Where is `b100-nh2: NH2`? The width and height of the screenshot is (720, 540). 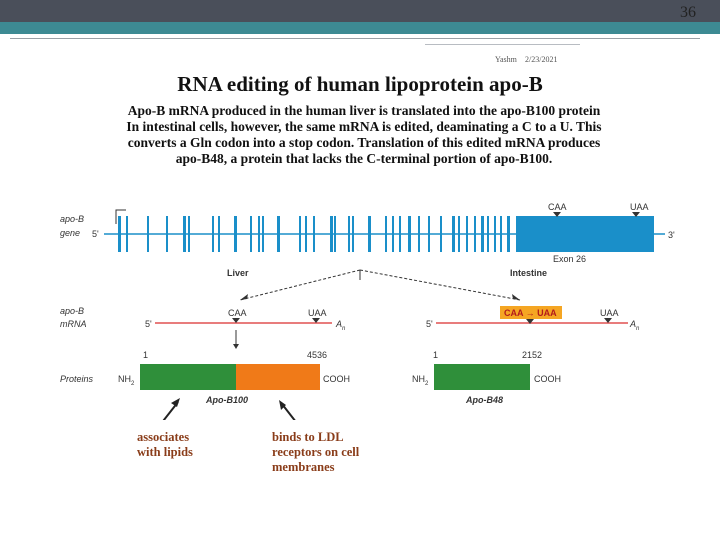
b100-nh2: NH2 is located at coordinates (126, 380).